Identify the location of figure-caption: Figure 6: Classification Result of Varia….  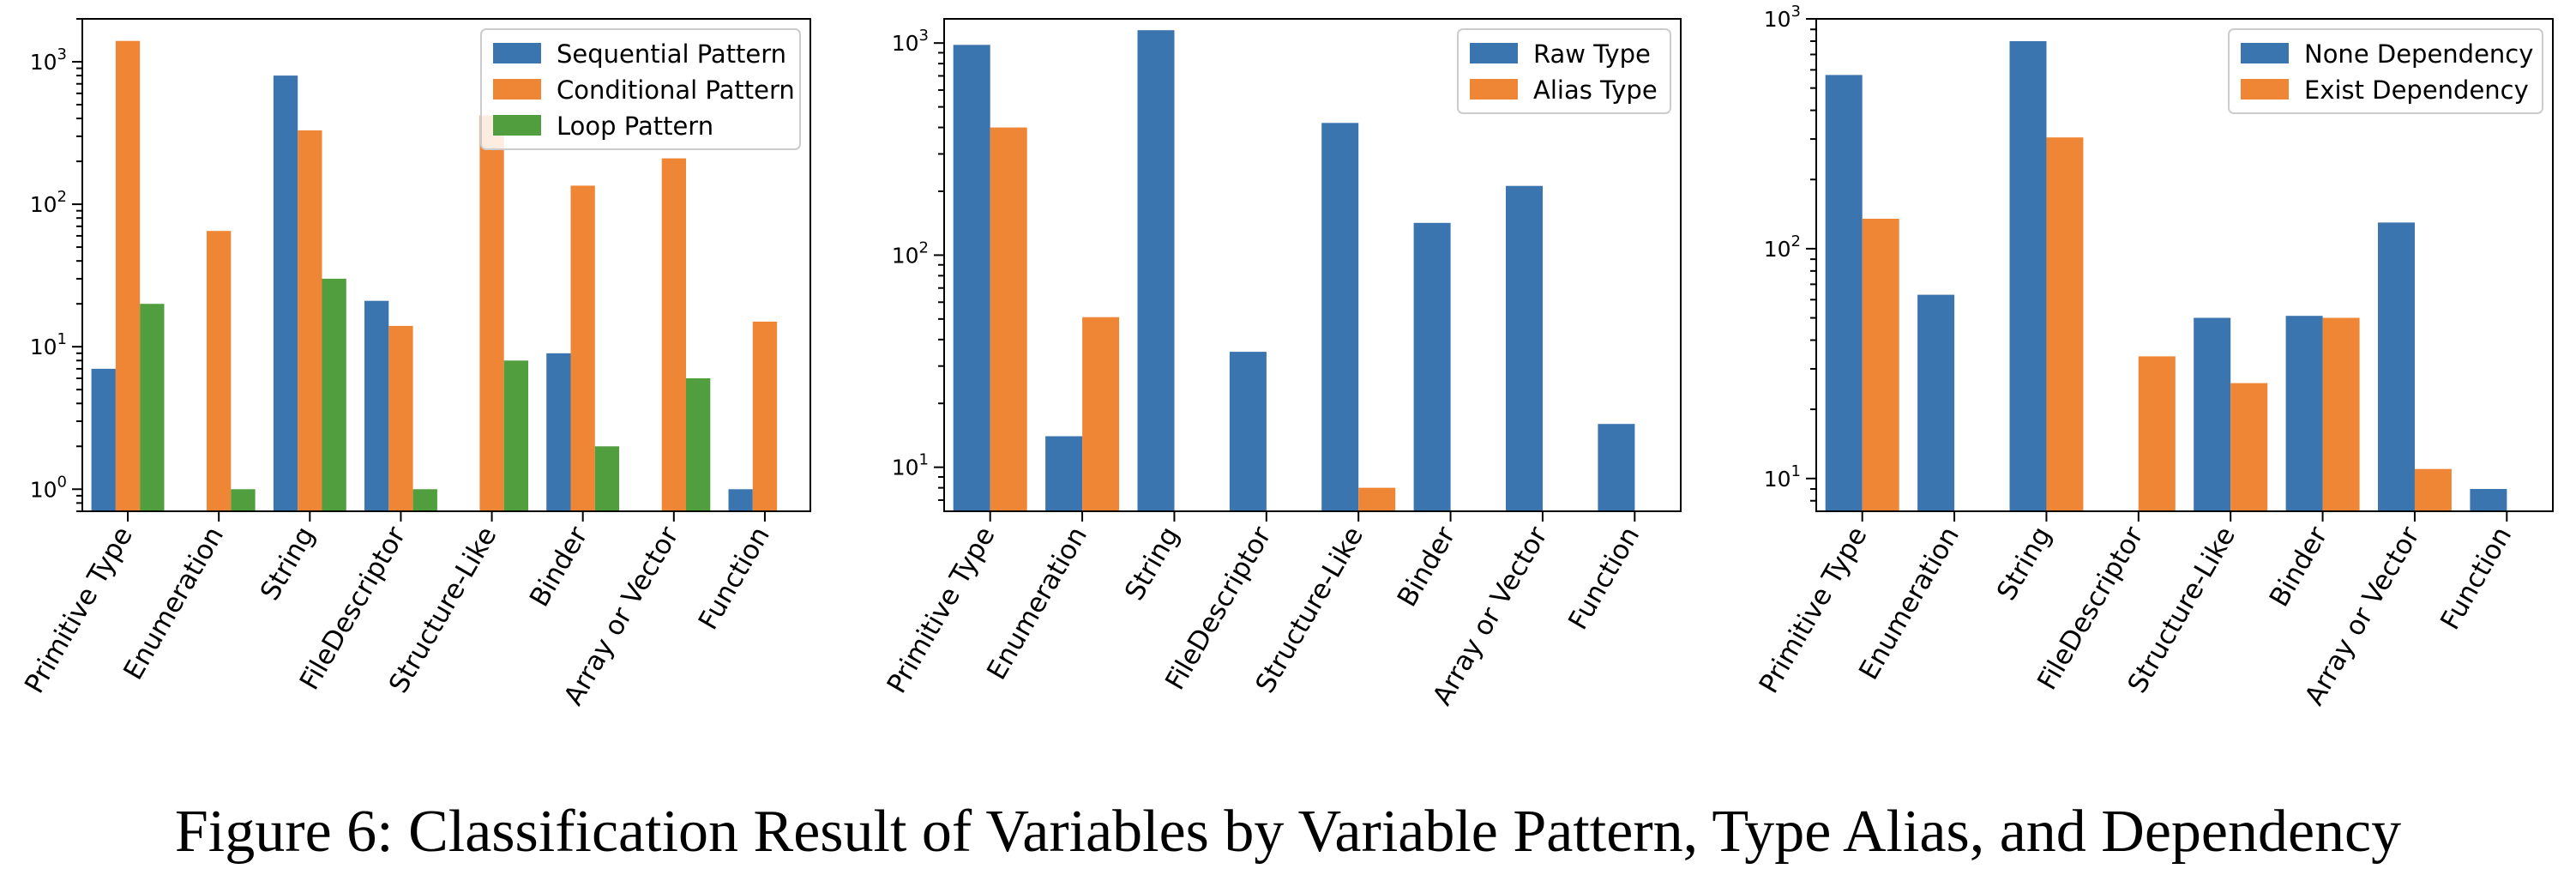
(1288, 832).